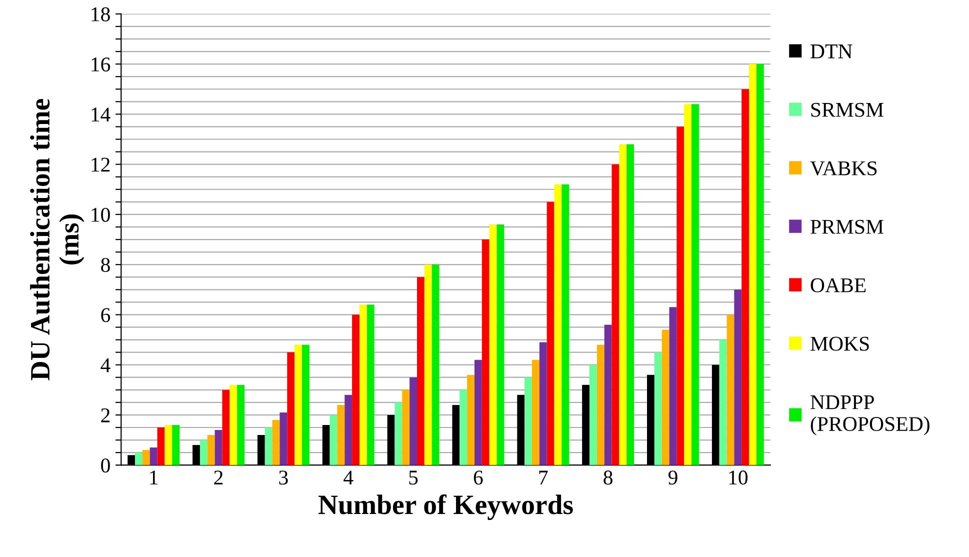 The image size is (969, 557). I want to click on y-tick-label: 8, so click(105, 265).